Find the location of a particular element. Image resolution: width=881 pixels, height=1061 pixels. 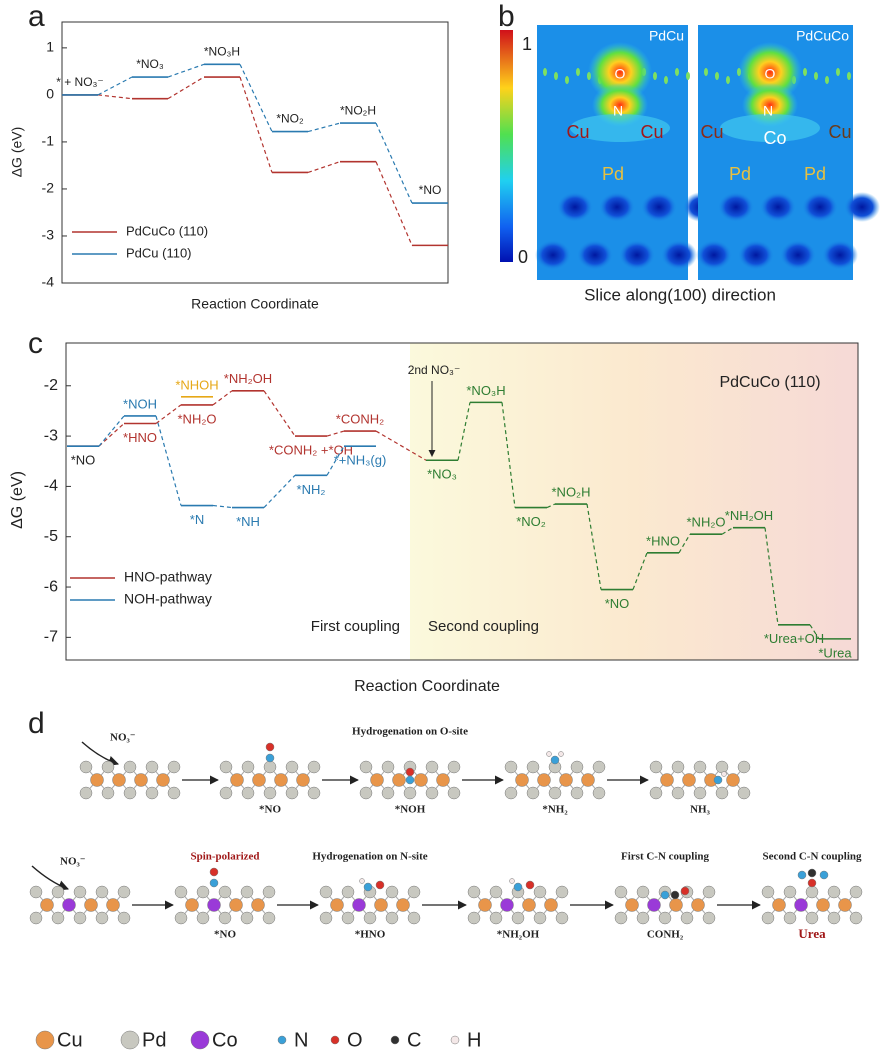

density-mid is located at coordinates (620, 128).